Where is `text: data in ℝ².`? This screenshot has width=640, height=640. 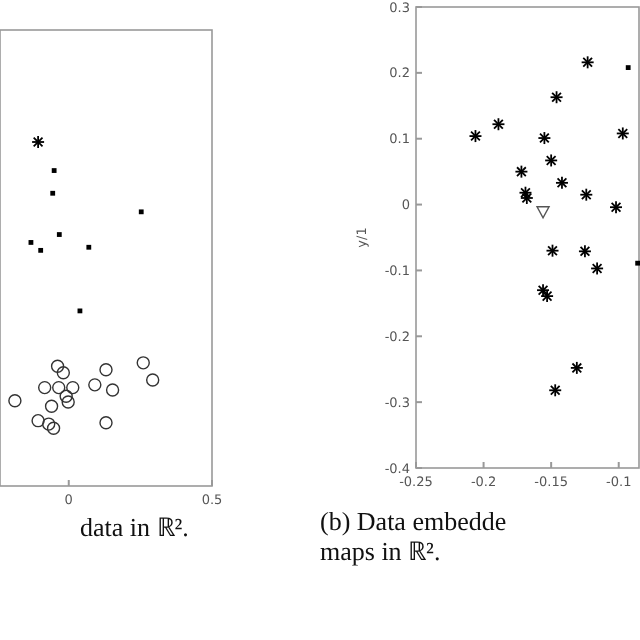
text: data in ℝ². is located at coordinates (134, 527).